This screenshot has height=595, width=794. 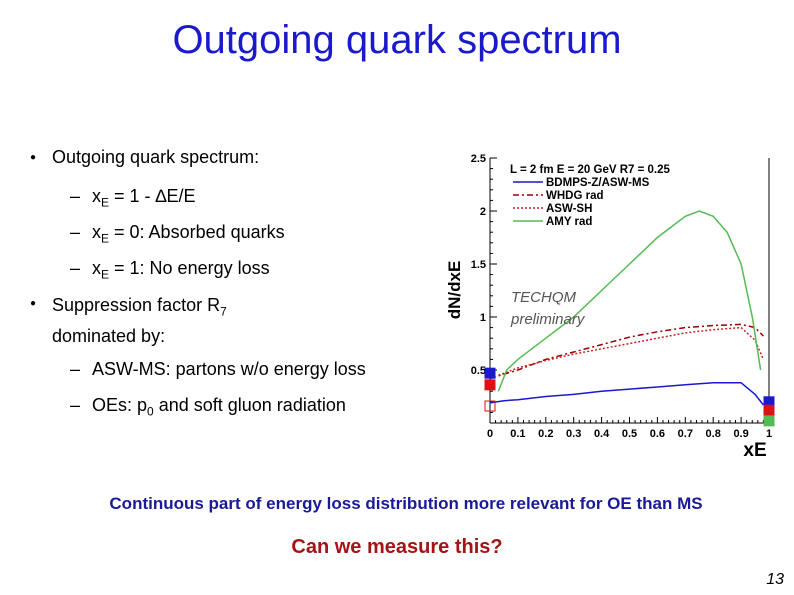 What do you see at coordinates (223, 311) in the screenshot?
I see `subscript: 7` at bounding box center [223, 311].